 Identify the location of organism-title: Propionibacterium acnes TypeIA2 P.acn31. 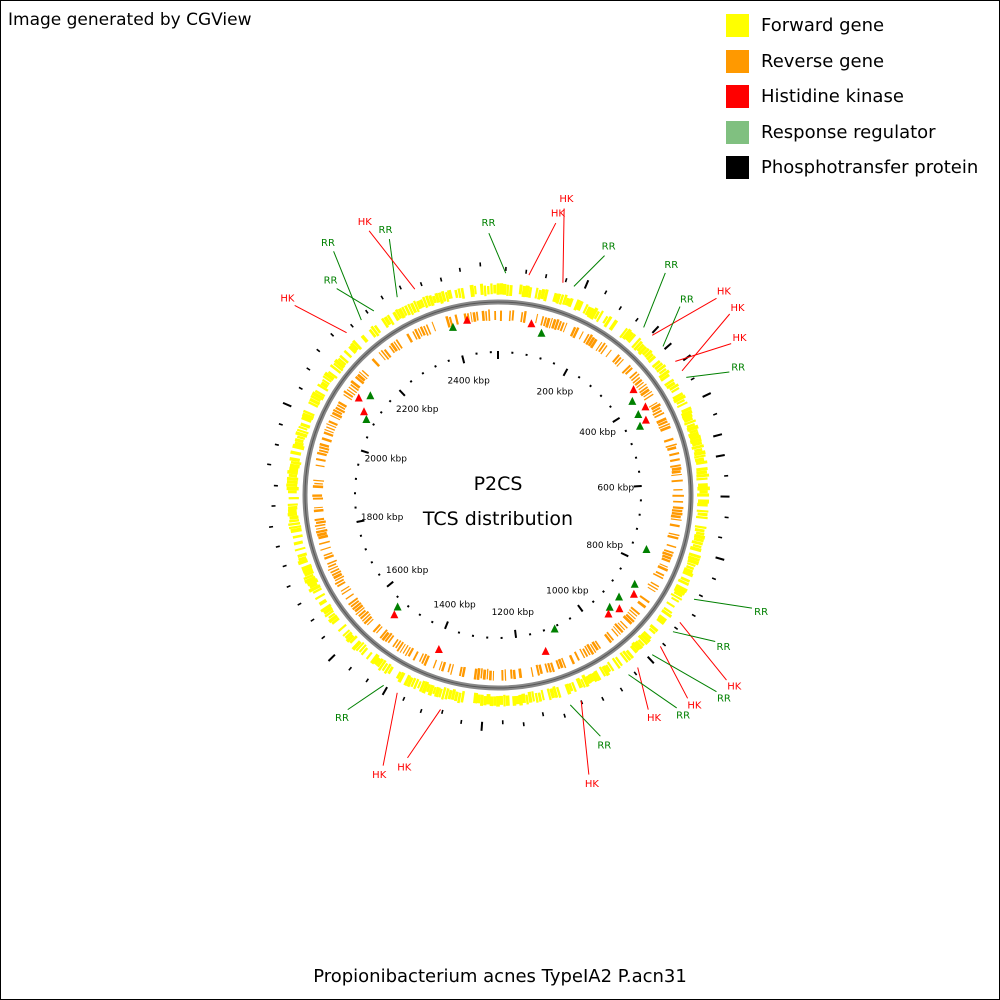
(500, 976).